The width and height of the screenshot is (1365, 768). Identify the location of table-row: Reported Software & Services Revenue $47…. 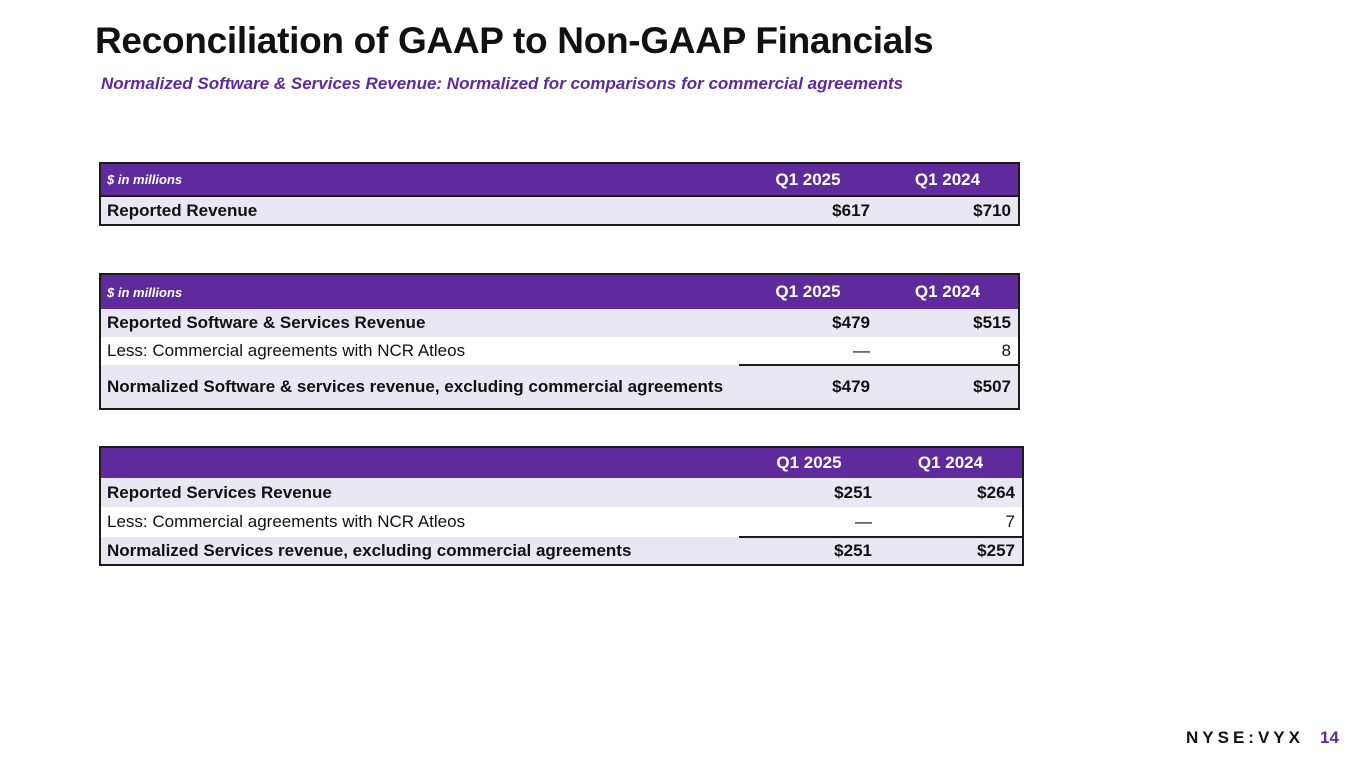
(559, 323).